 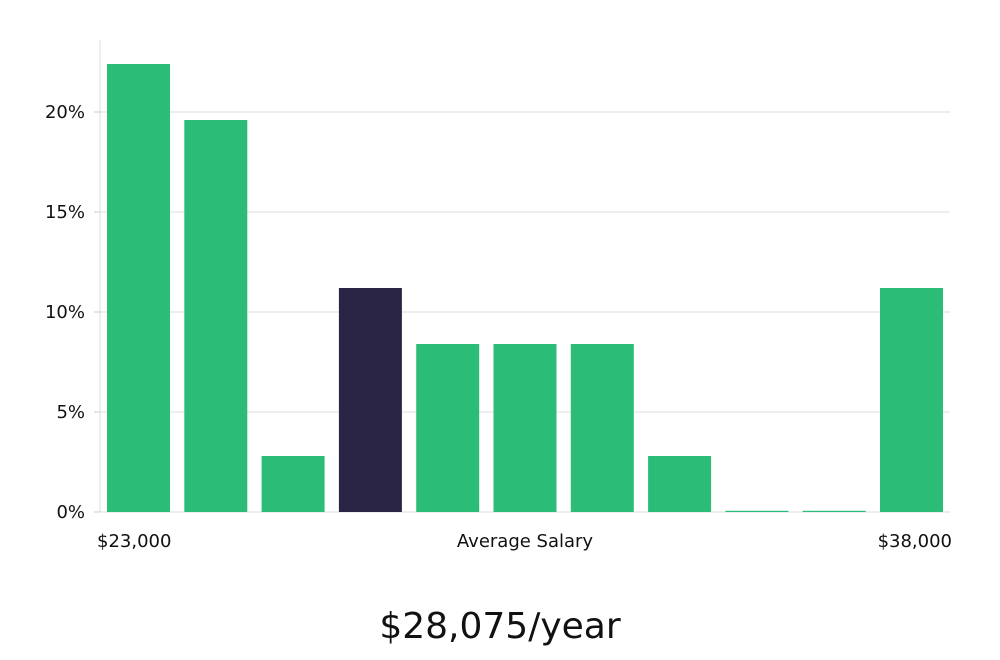 What do you see at coordinates (500, 626) in the screenshot?
I see `average-salary-value: $28,075/year` at bounding box center [500, 626].